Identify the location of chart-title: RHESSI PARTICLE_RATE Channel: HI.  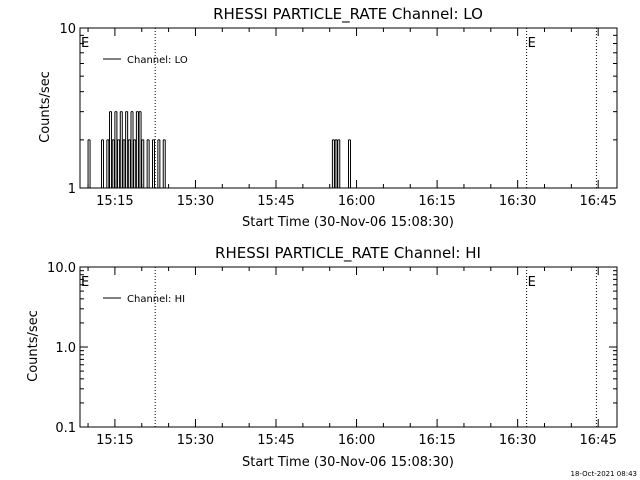
(348, 253).